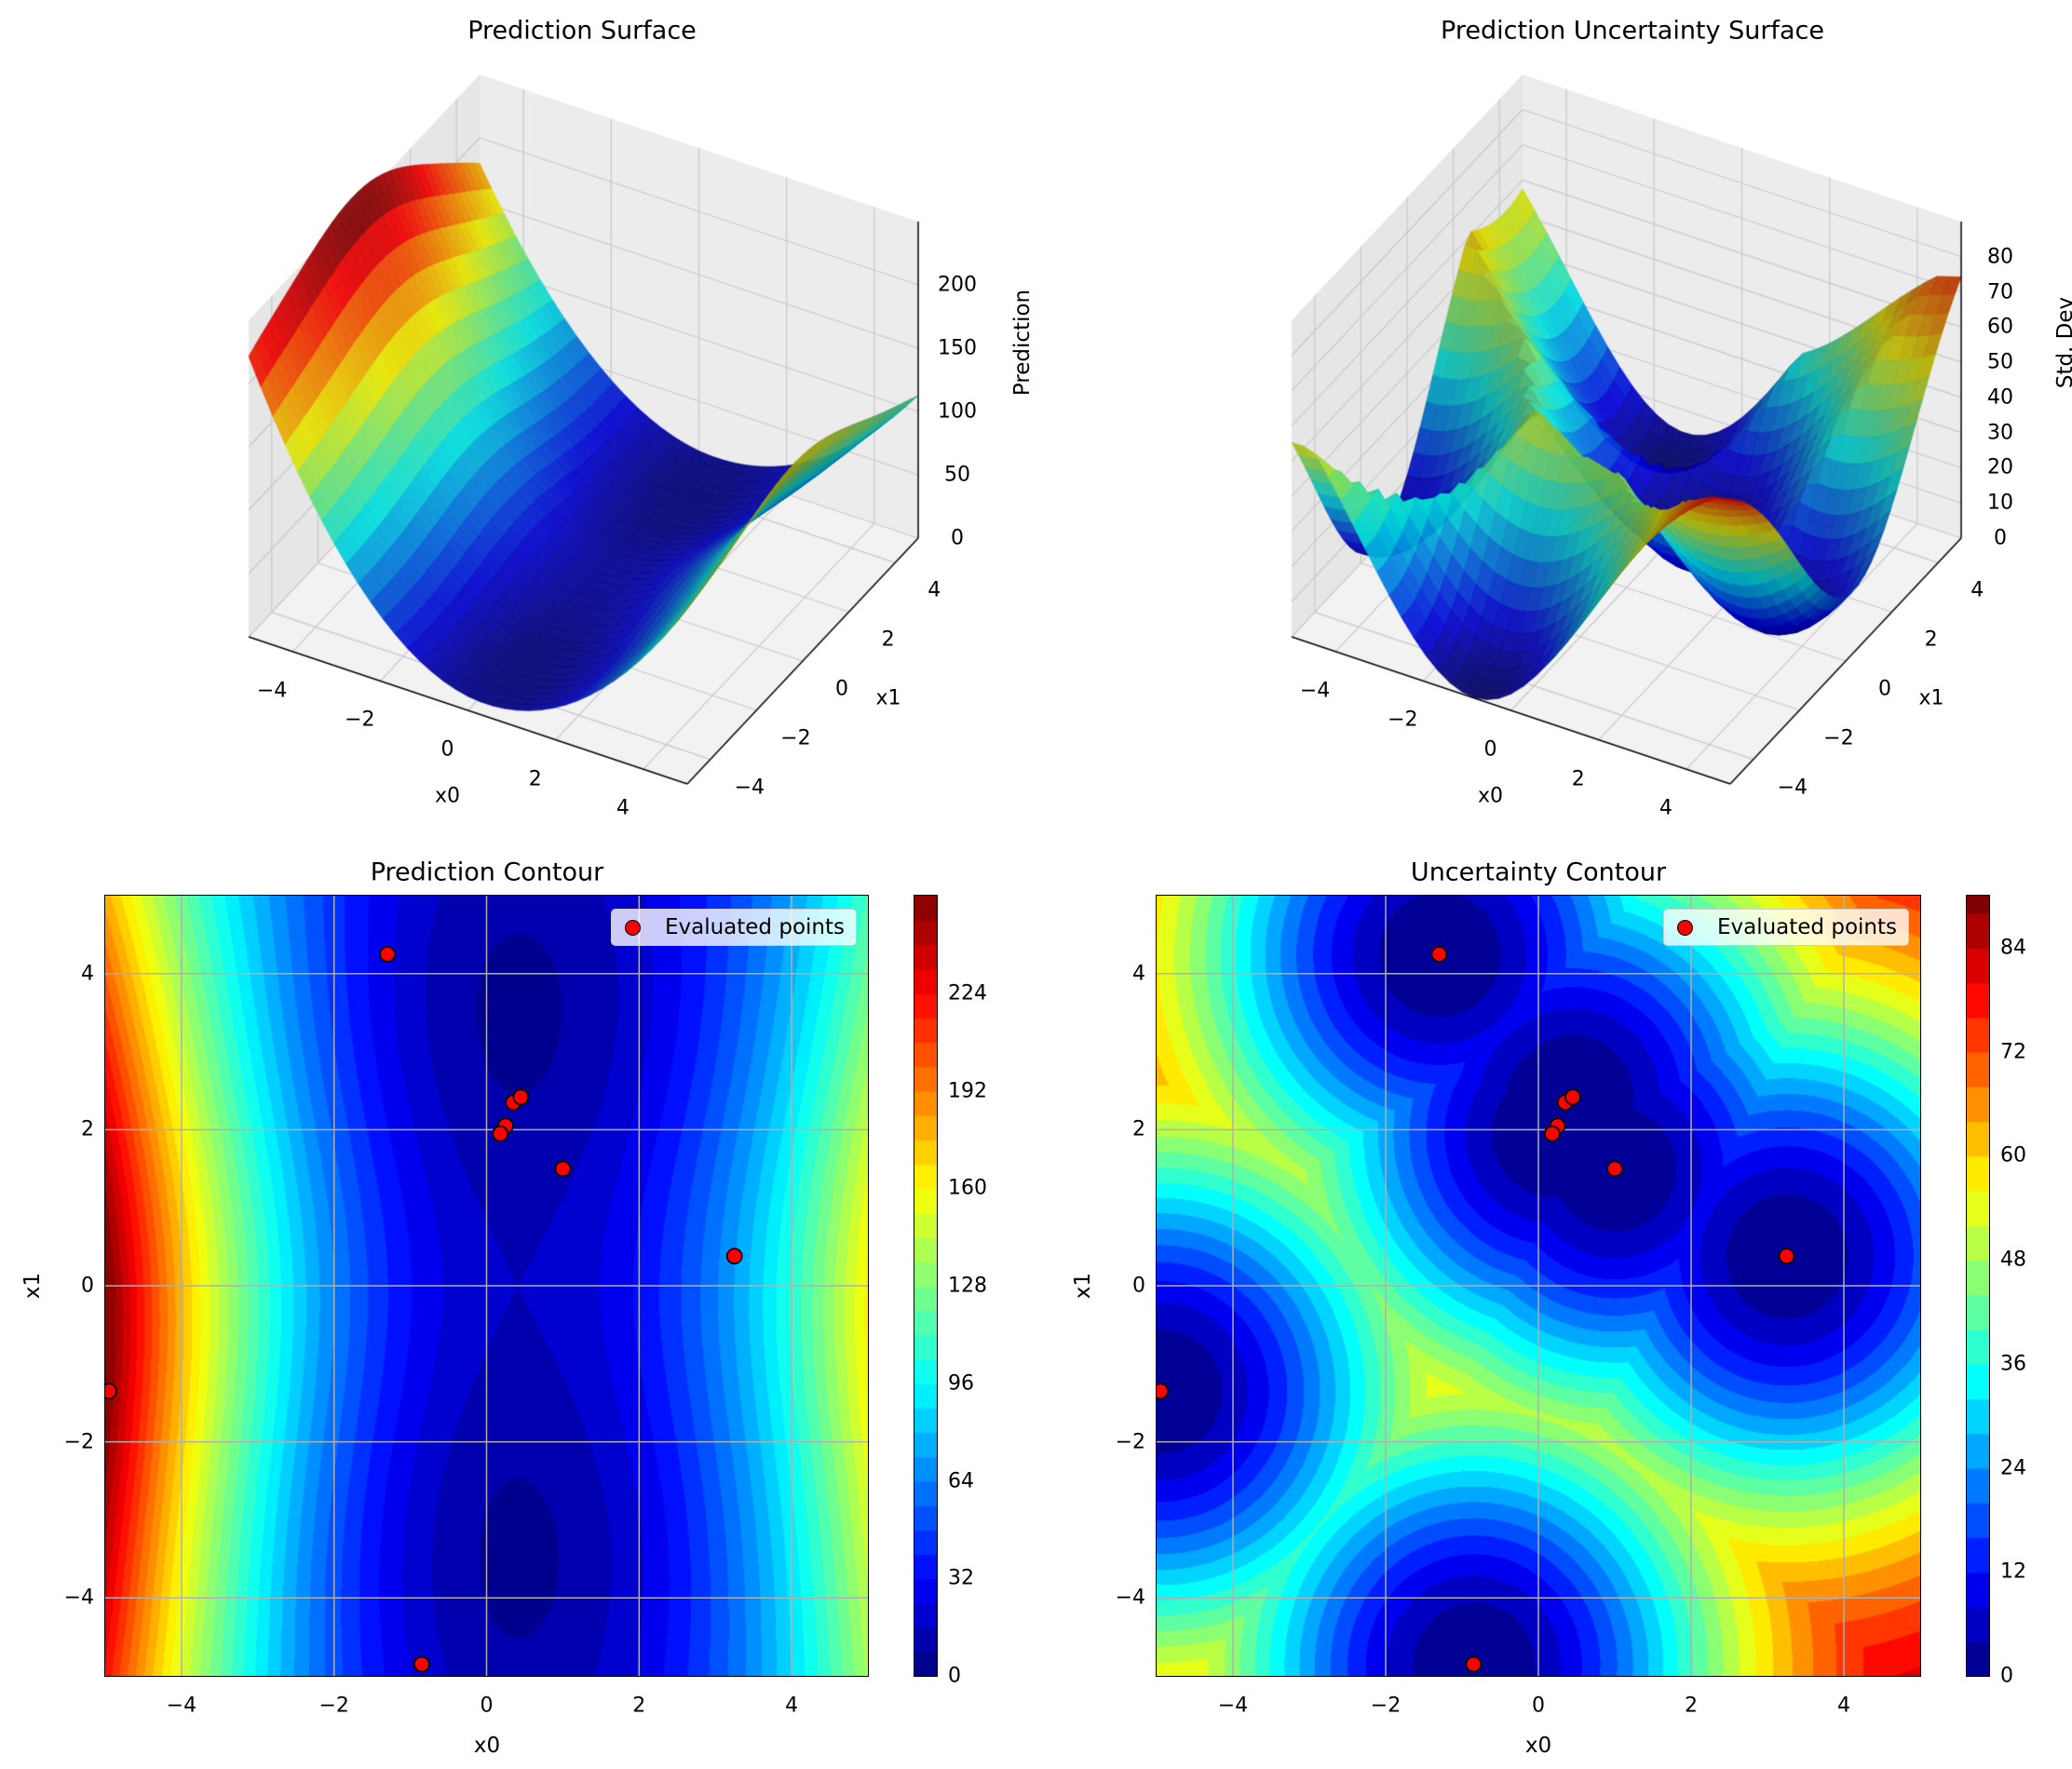 This screenshot has width=2072, height=1769. Describe the element at coordinates (487, 872) in the screenshot. I see `prediction-contour-title: Prediction Contour` at that location.